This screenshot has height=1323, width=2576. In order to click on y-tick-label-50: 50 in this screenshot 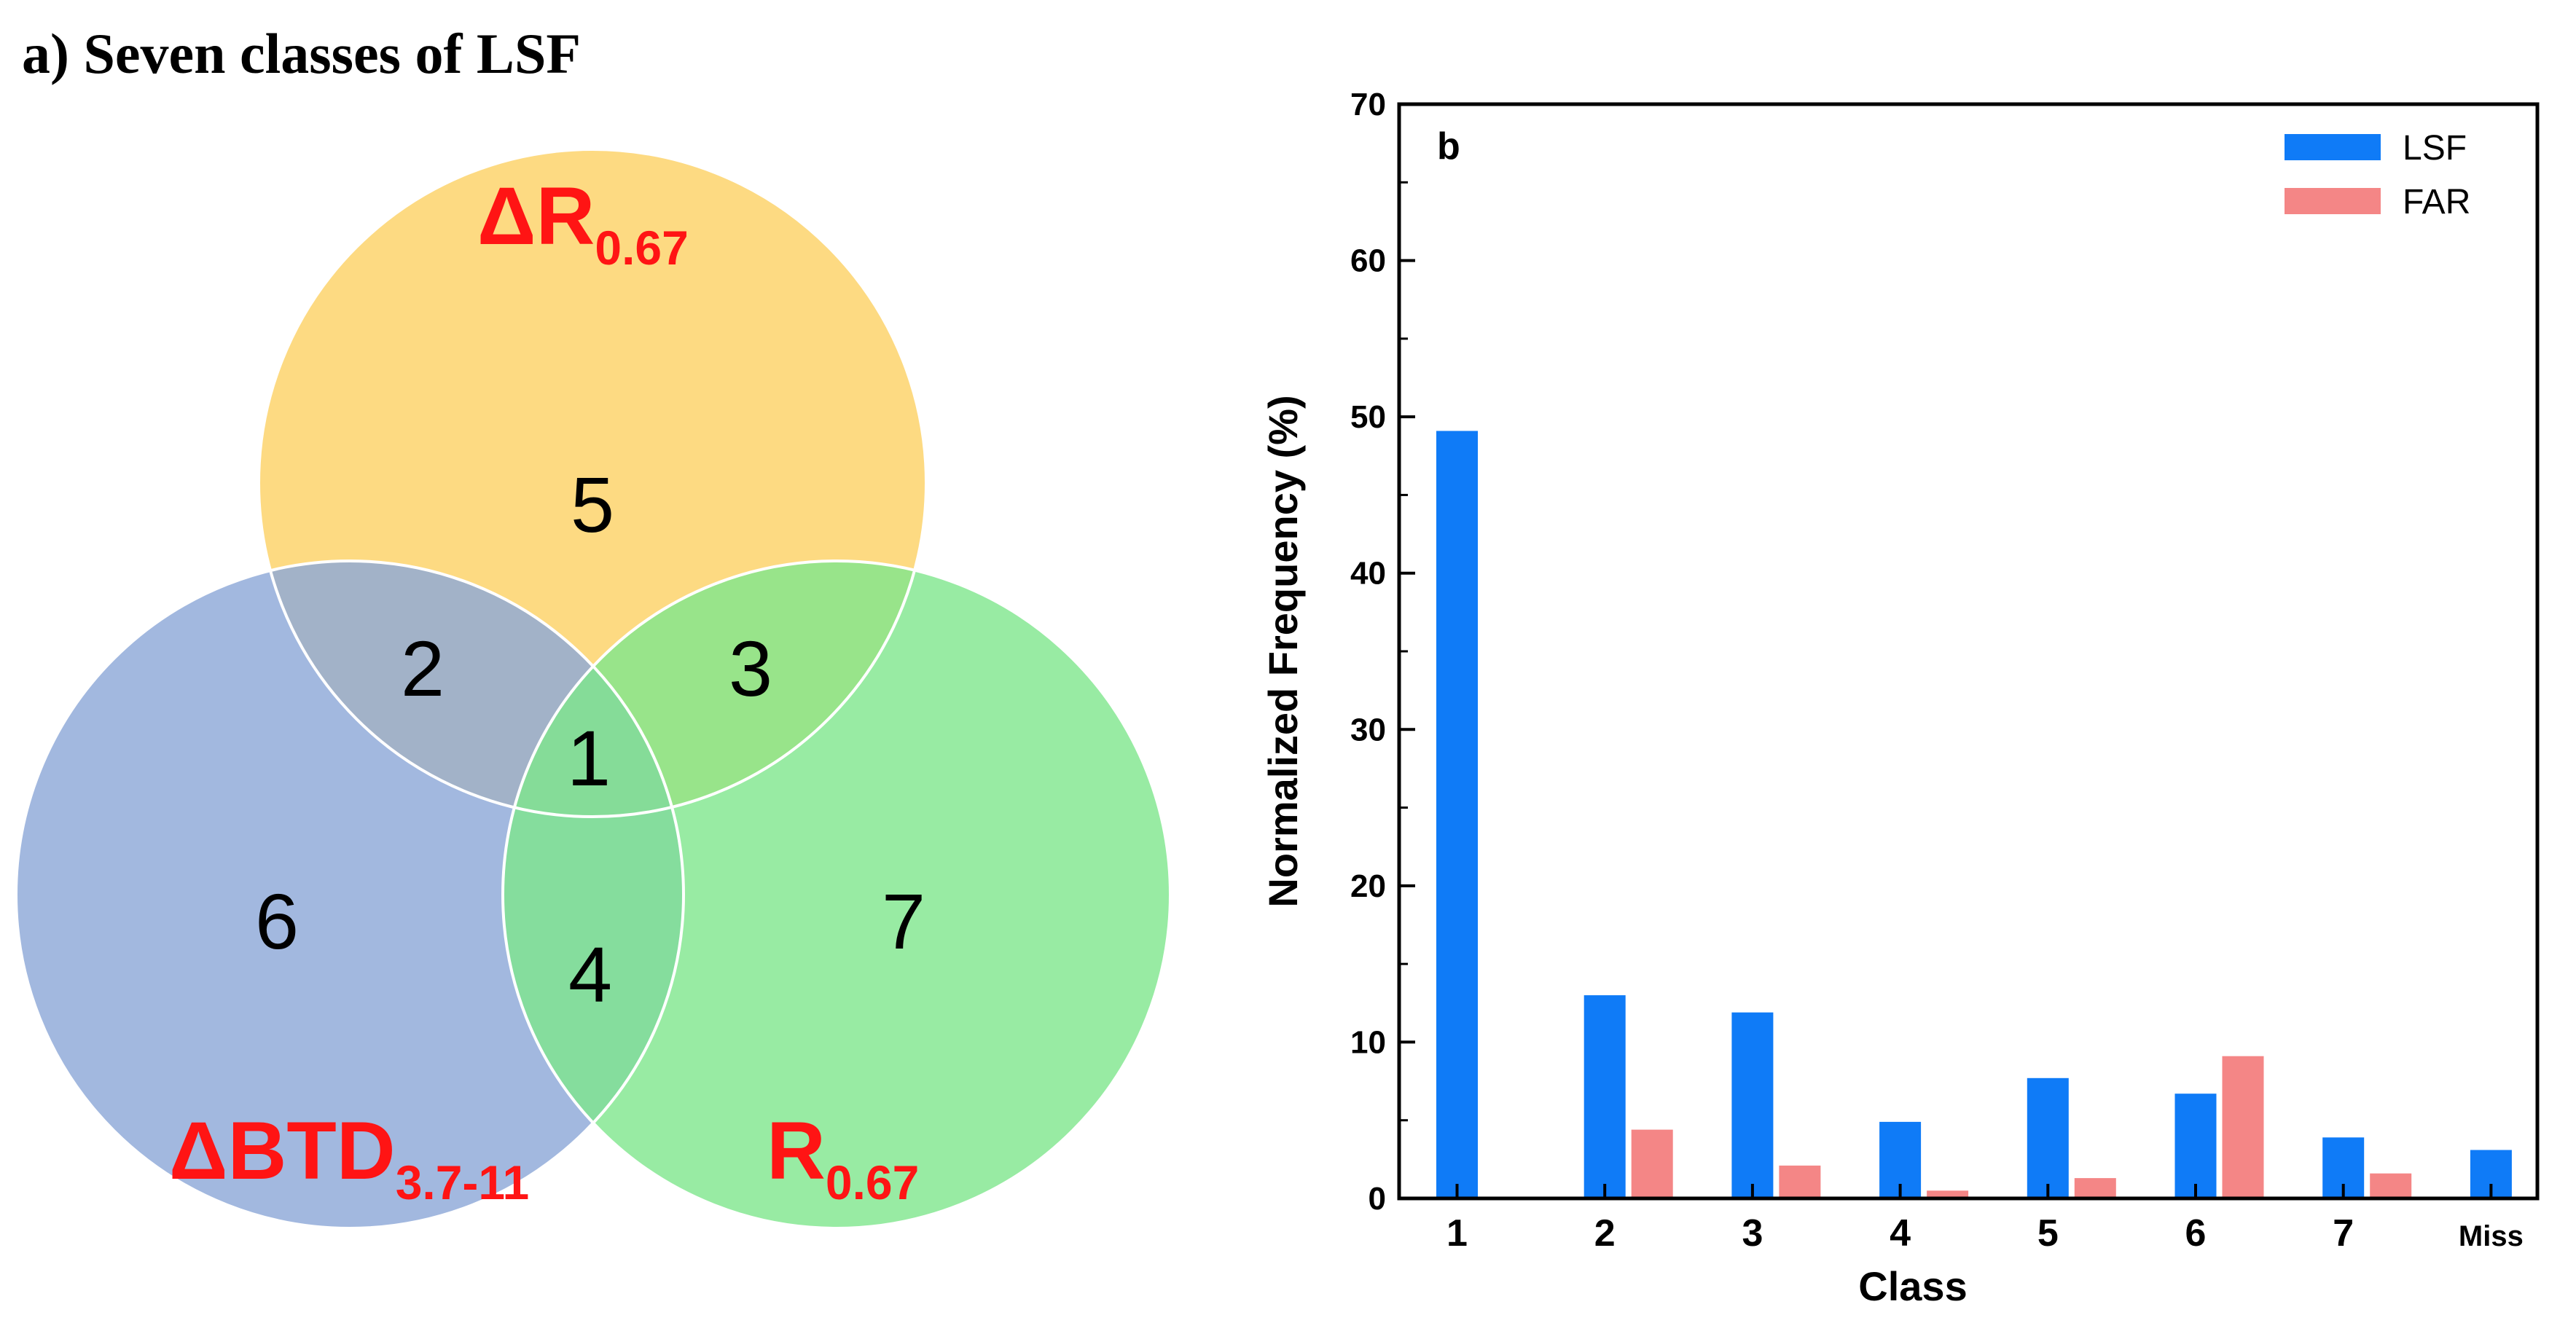, I will do `click(1368, 417)`.